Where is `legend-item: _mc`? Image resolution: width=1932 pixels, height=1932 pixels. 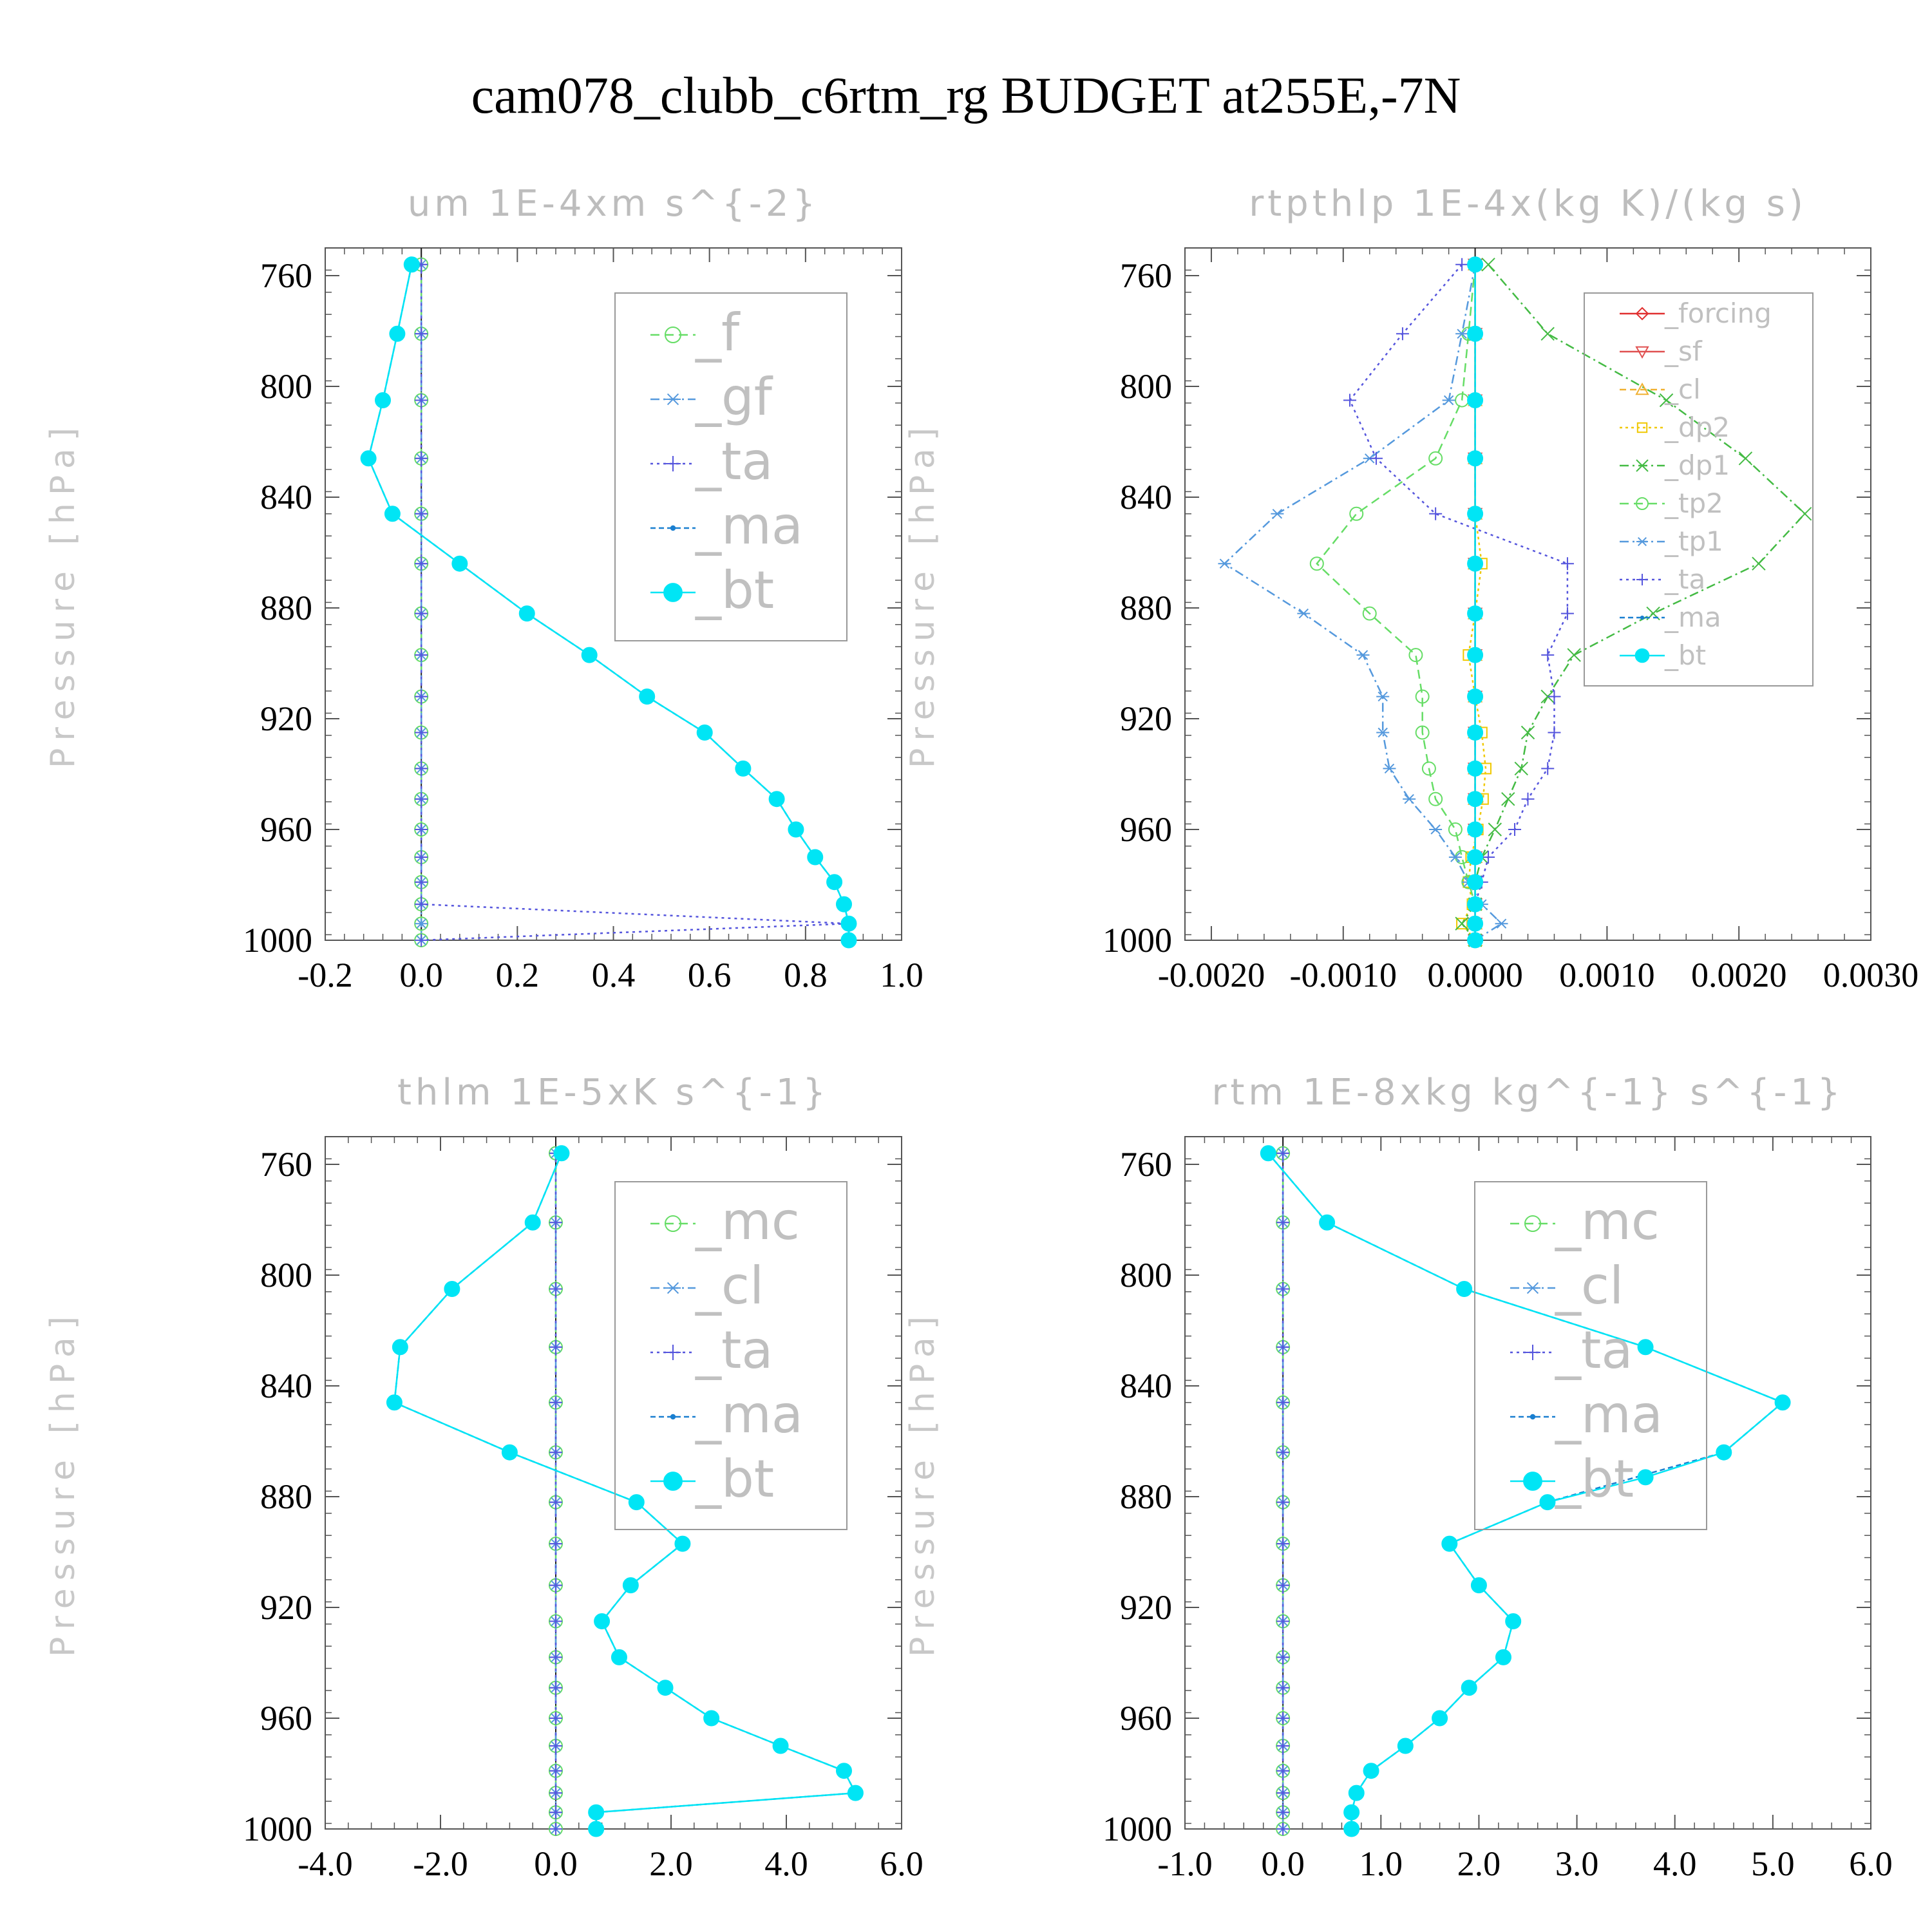 legend-item: _mc is located at coordinates (725, 1221).